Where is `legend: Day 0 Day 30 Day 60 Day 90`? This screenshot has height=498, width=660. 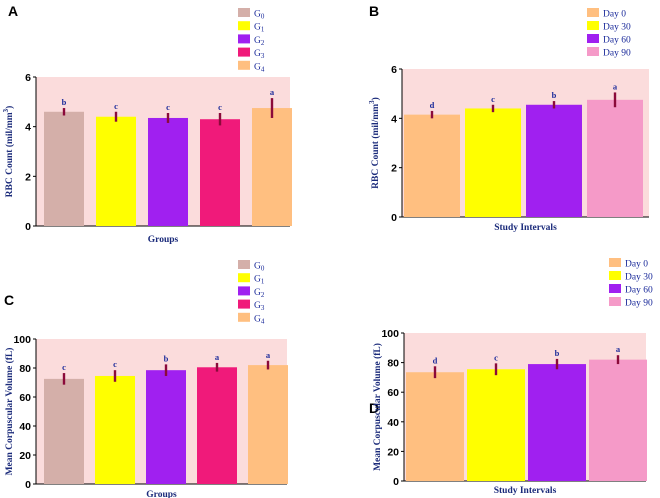
legend: Day 0 Day 30 Day 60 Day 90 is located at coordinates (631, 283).